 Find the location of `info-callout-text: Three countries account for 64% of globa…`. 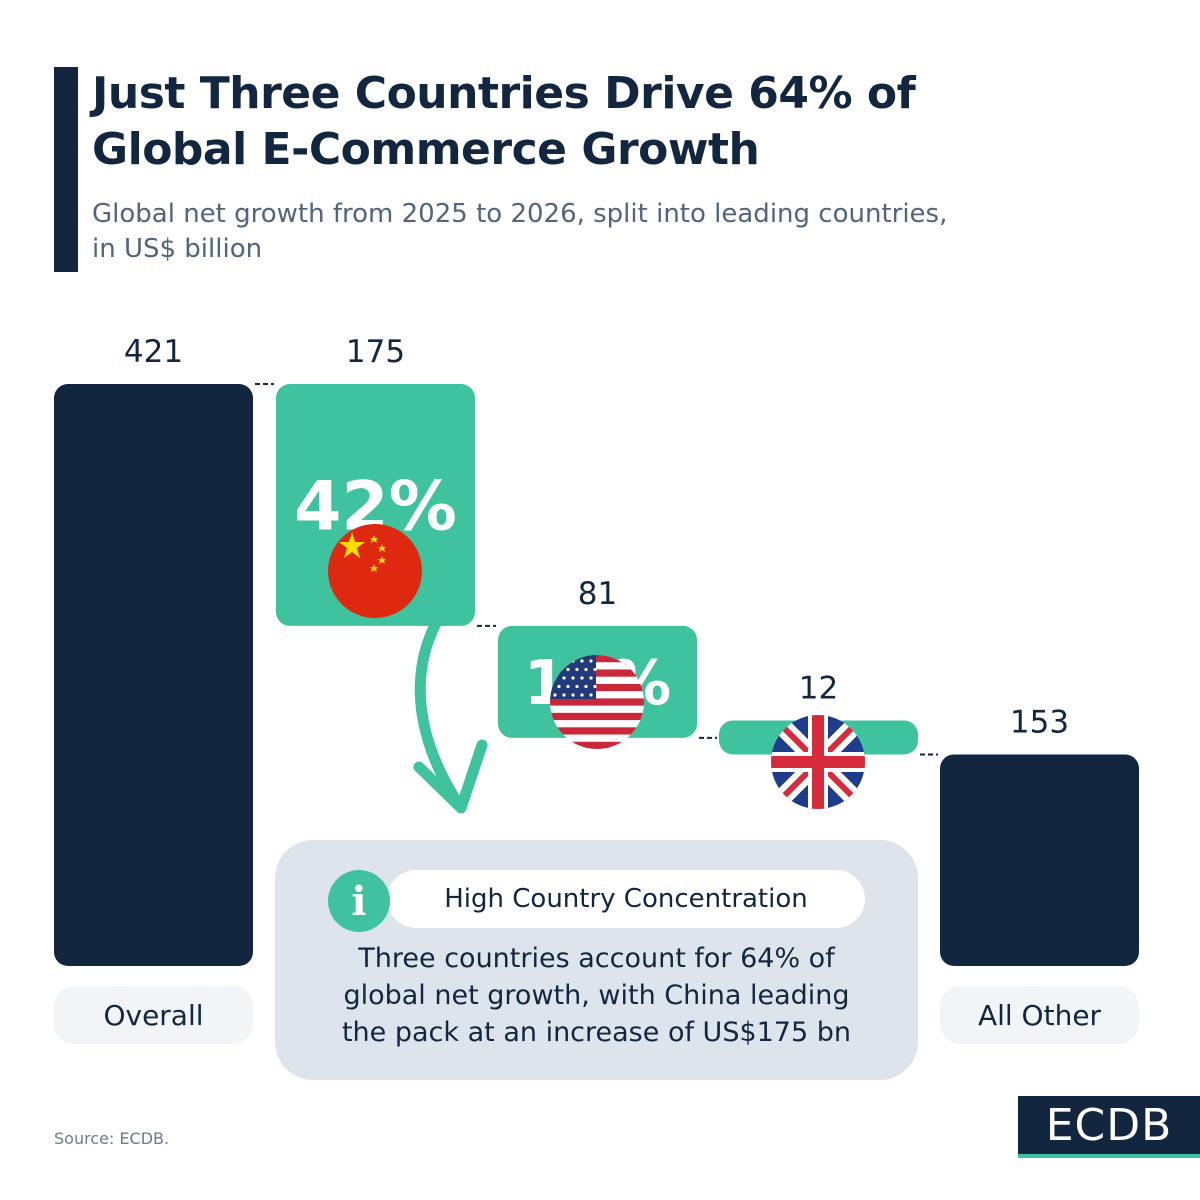

info-callout-text: Three countries account for 64% of globa… is located at coordinates (596, 995).